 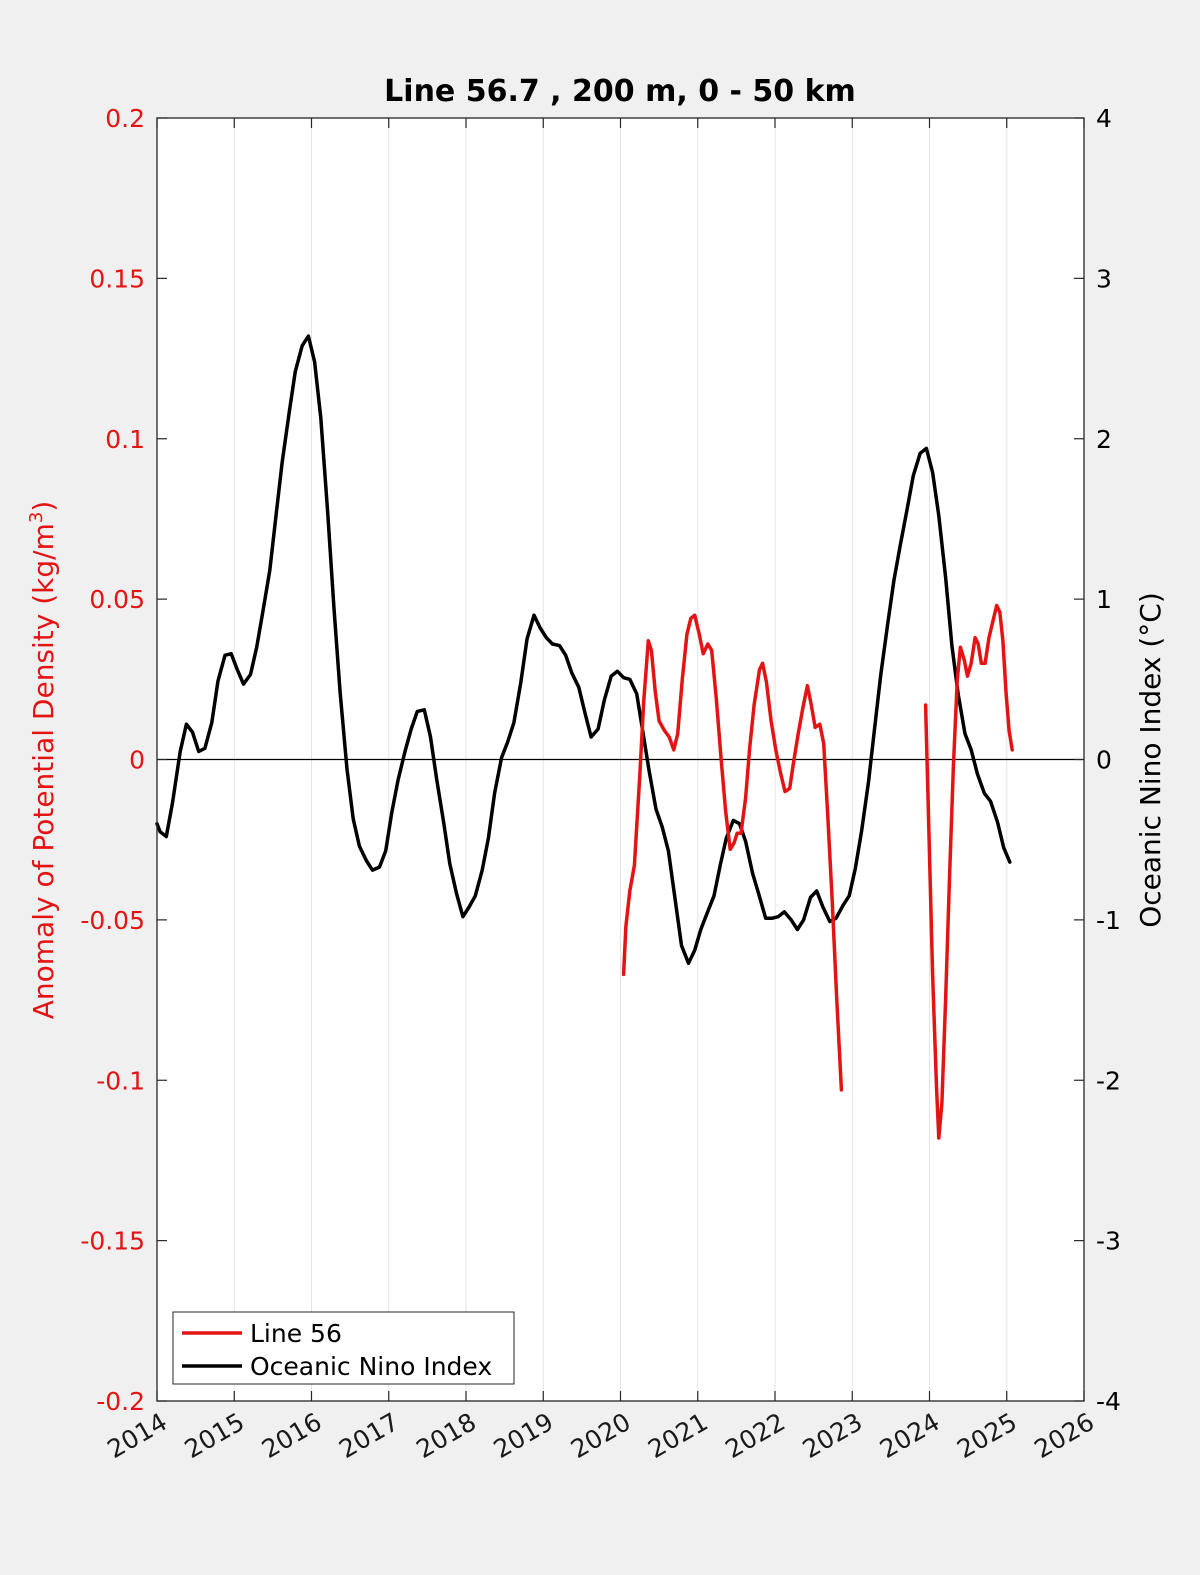 What do you see at coordinates (36, 517) in the screenshot?
I see `y-axis-left-label-superscript: 3` at bounding box center [36, 517].